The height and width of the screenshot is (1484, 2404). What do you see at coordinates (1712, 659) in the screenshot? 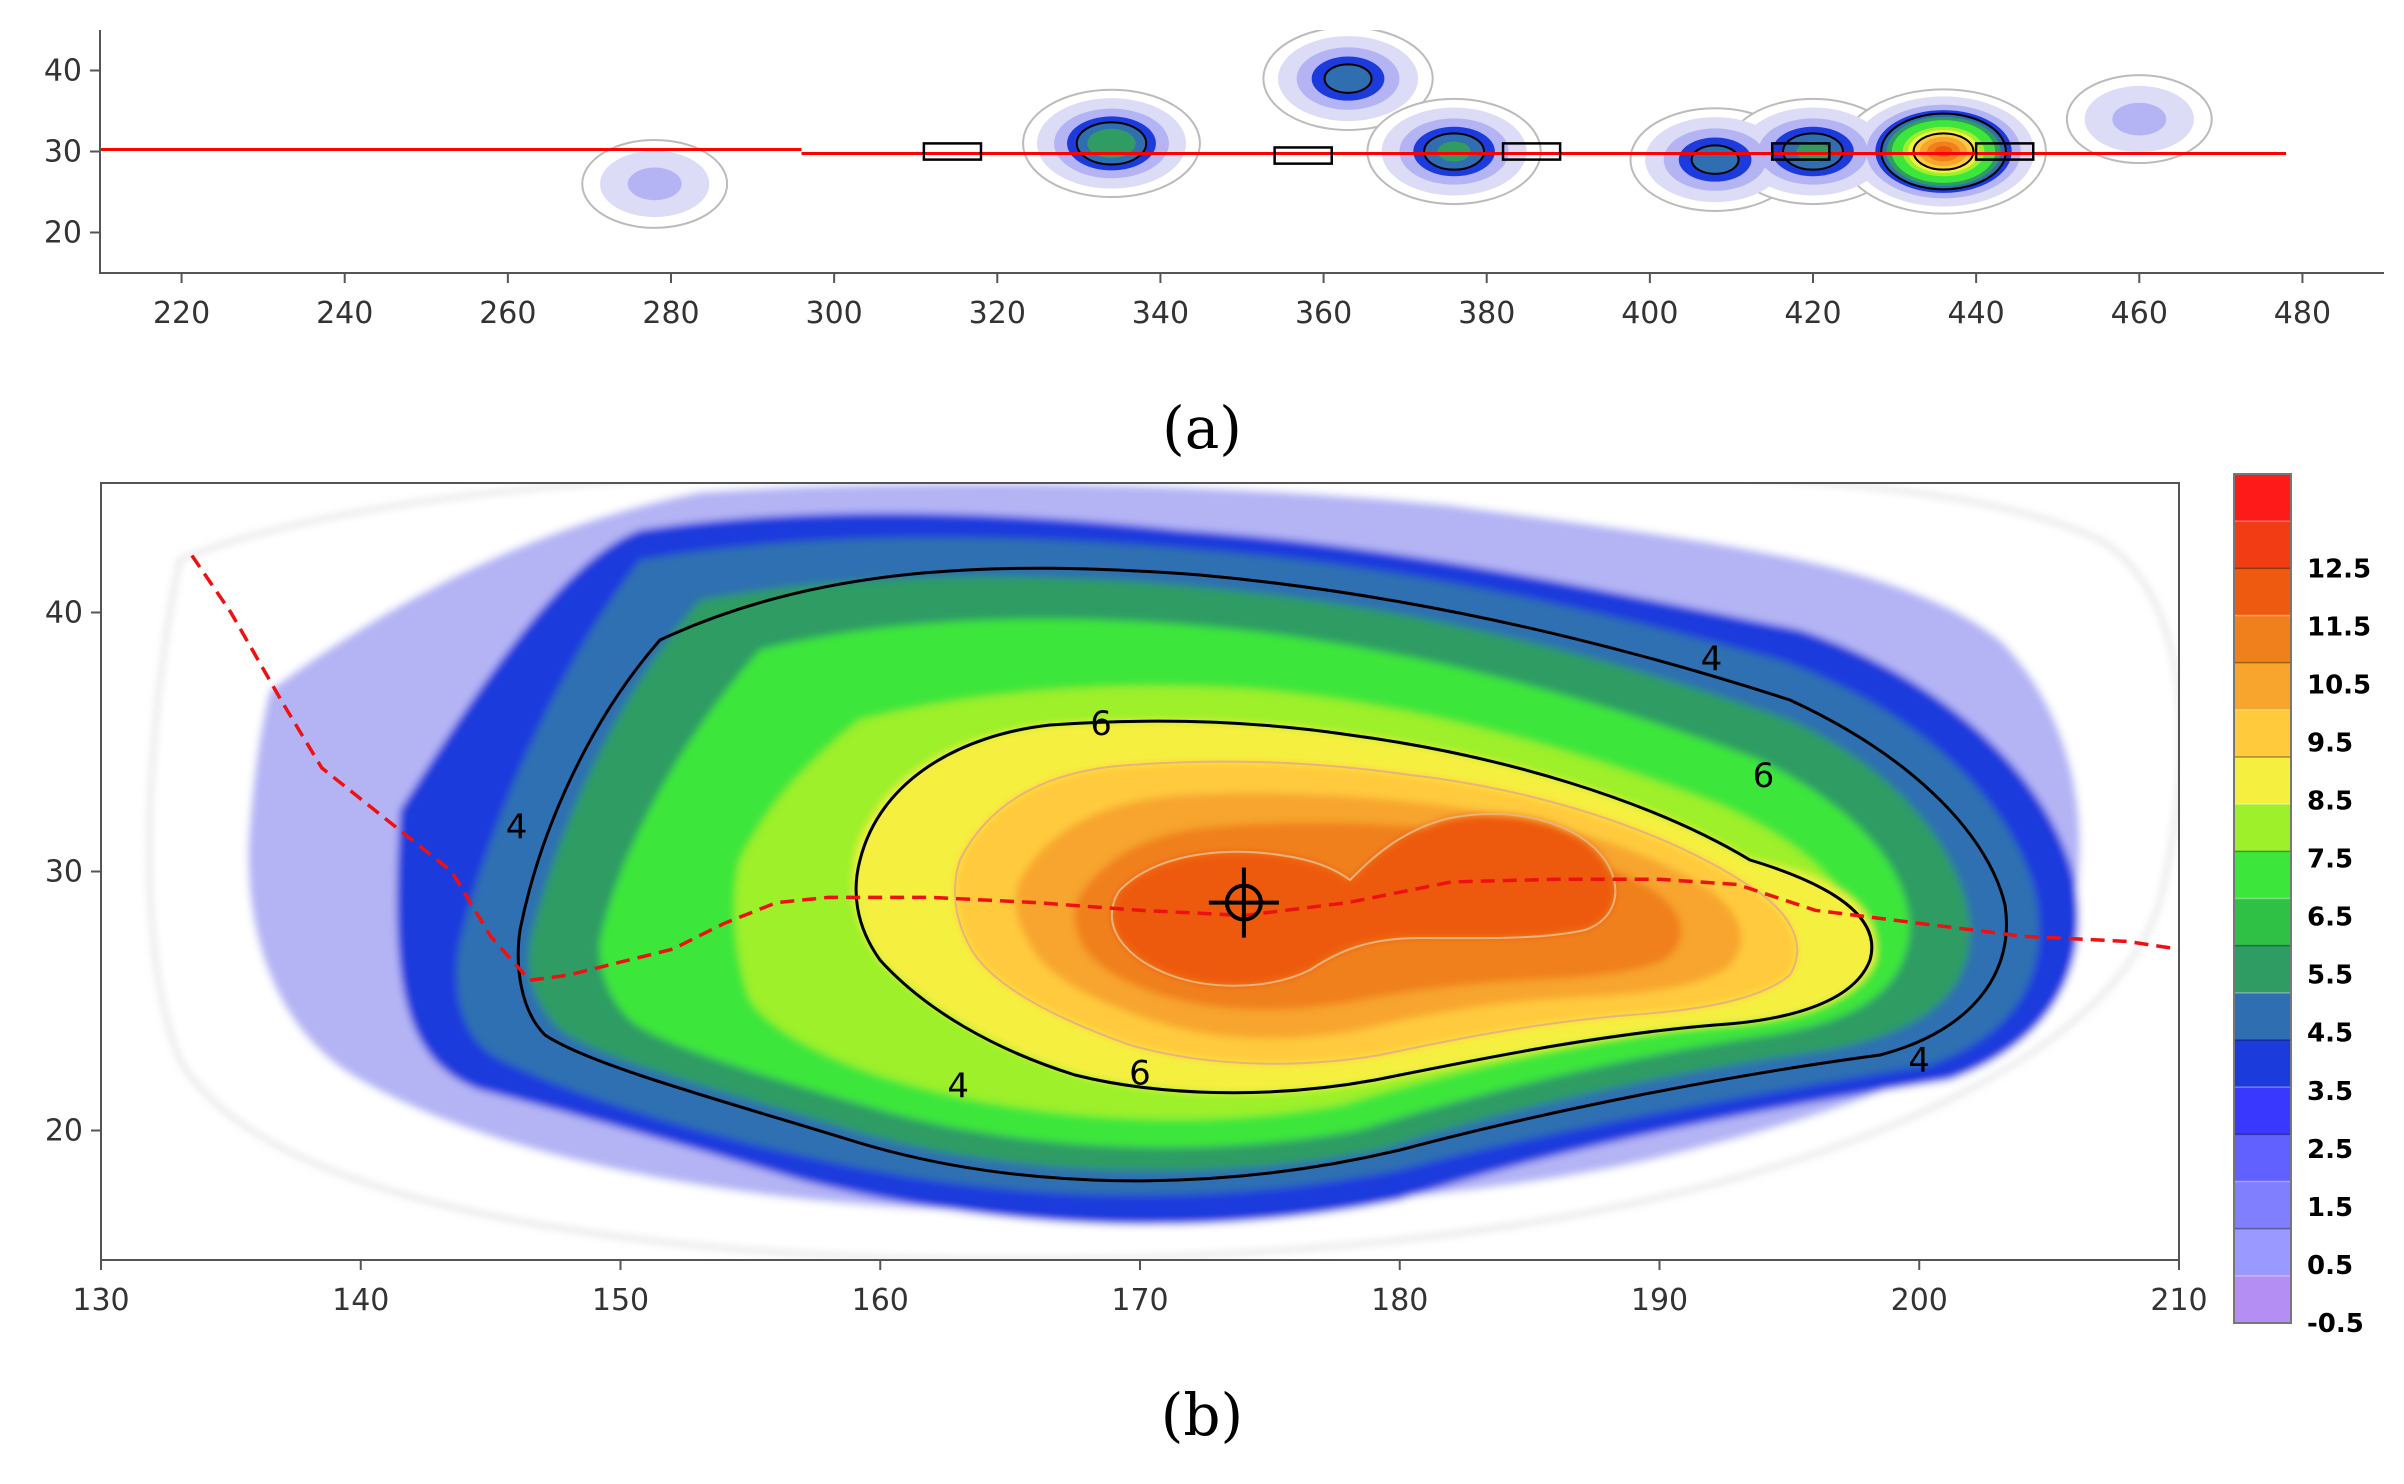
I see `contour-label-1: 4` at bounding box center [1712, 659].